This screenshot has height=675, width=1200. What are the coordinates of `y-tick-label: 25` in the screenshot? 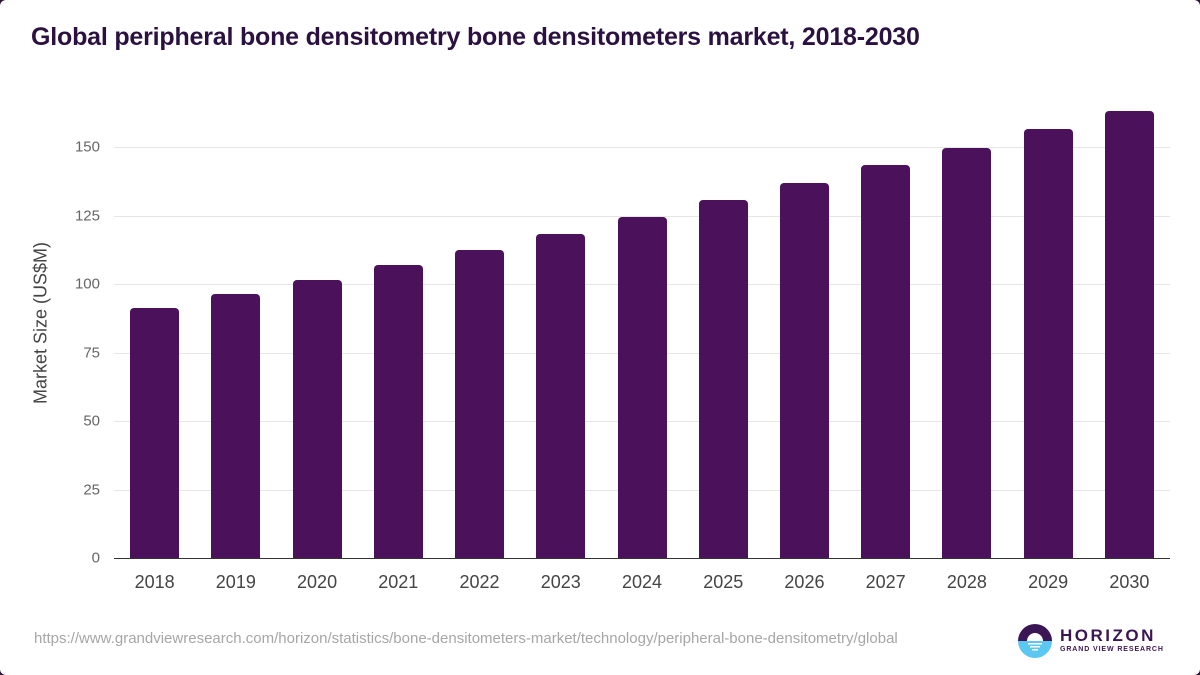 It's located at (91, 489).